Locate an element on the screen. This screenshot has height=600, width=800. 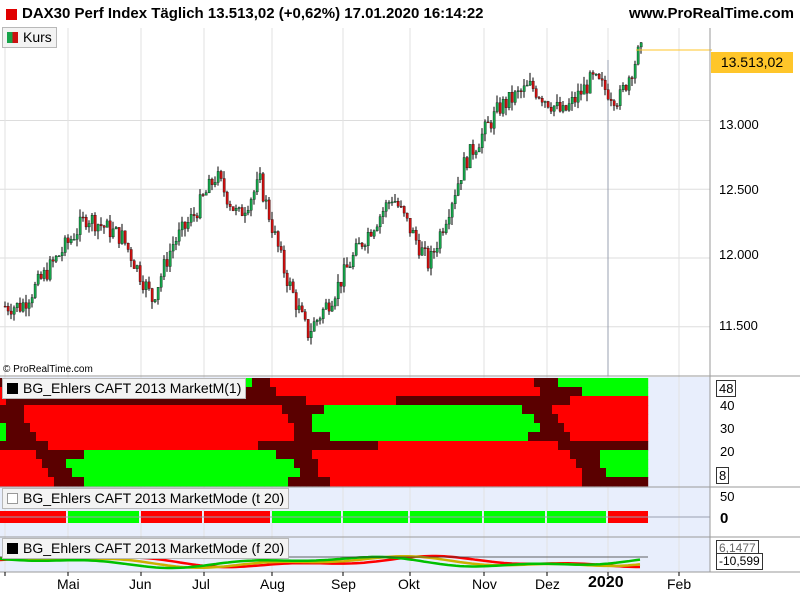
site-url: www.ProRealTime.com is located at coordinates (711, 13).